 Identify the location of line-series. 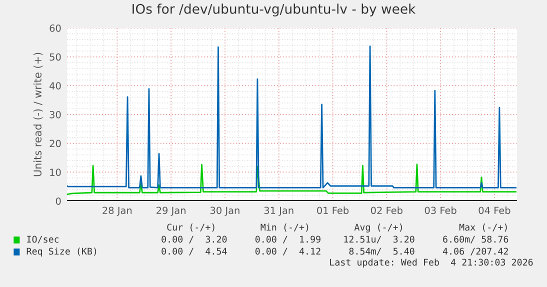
(291, 180).